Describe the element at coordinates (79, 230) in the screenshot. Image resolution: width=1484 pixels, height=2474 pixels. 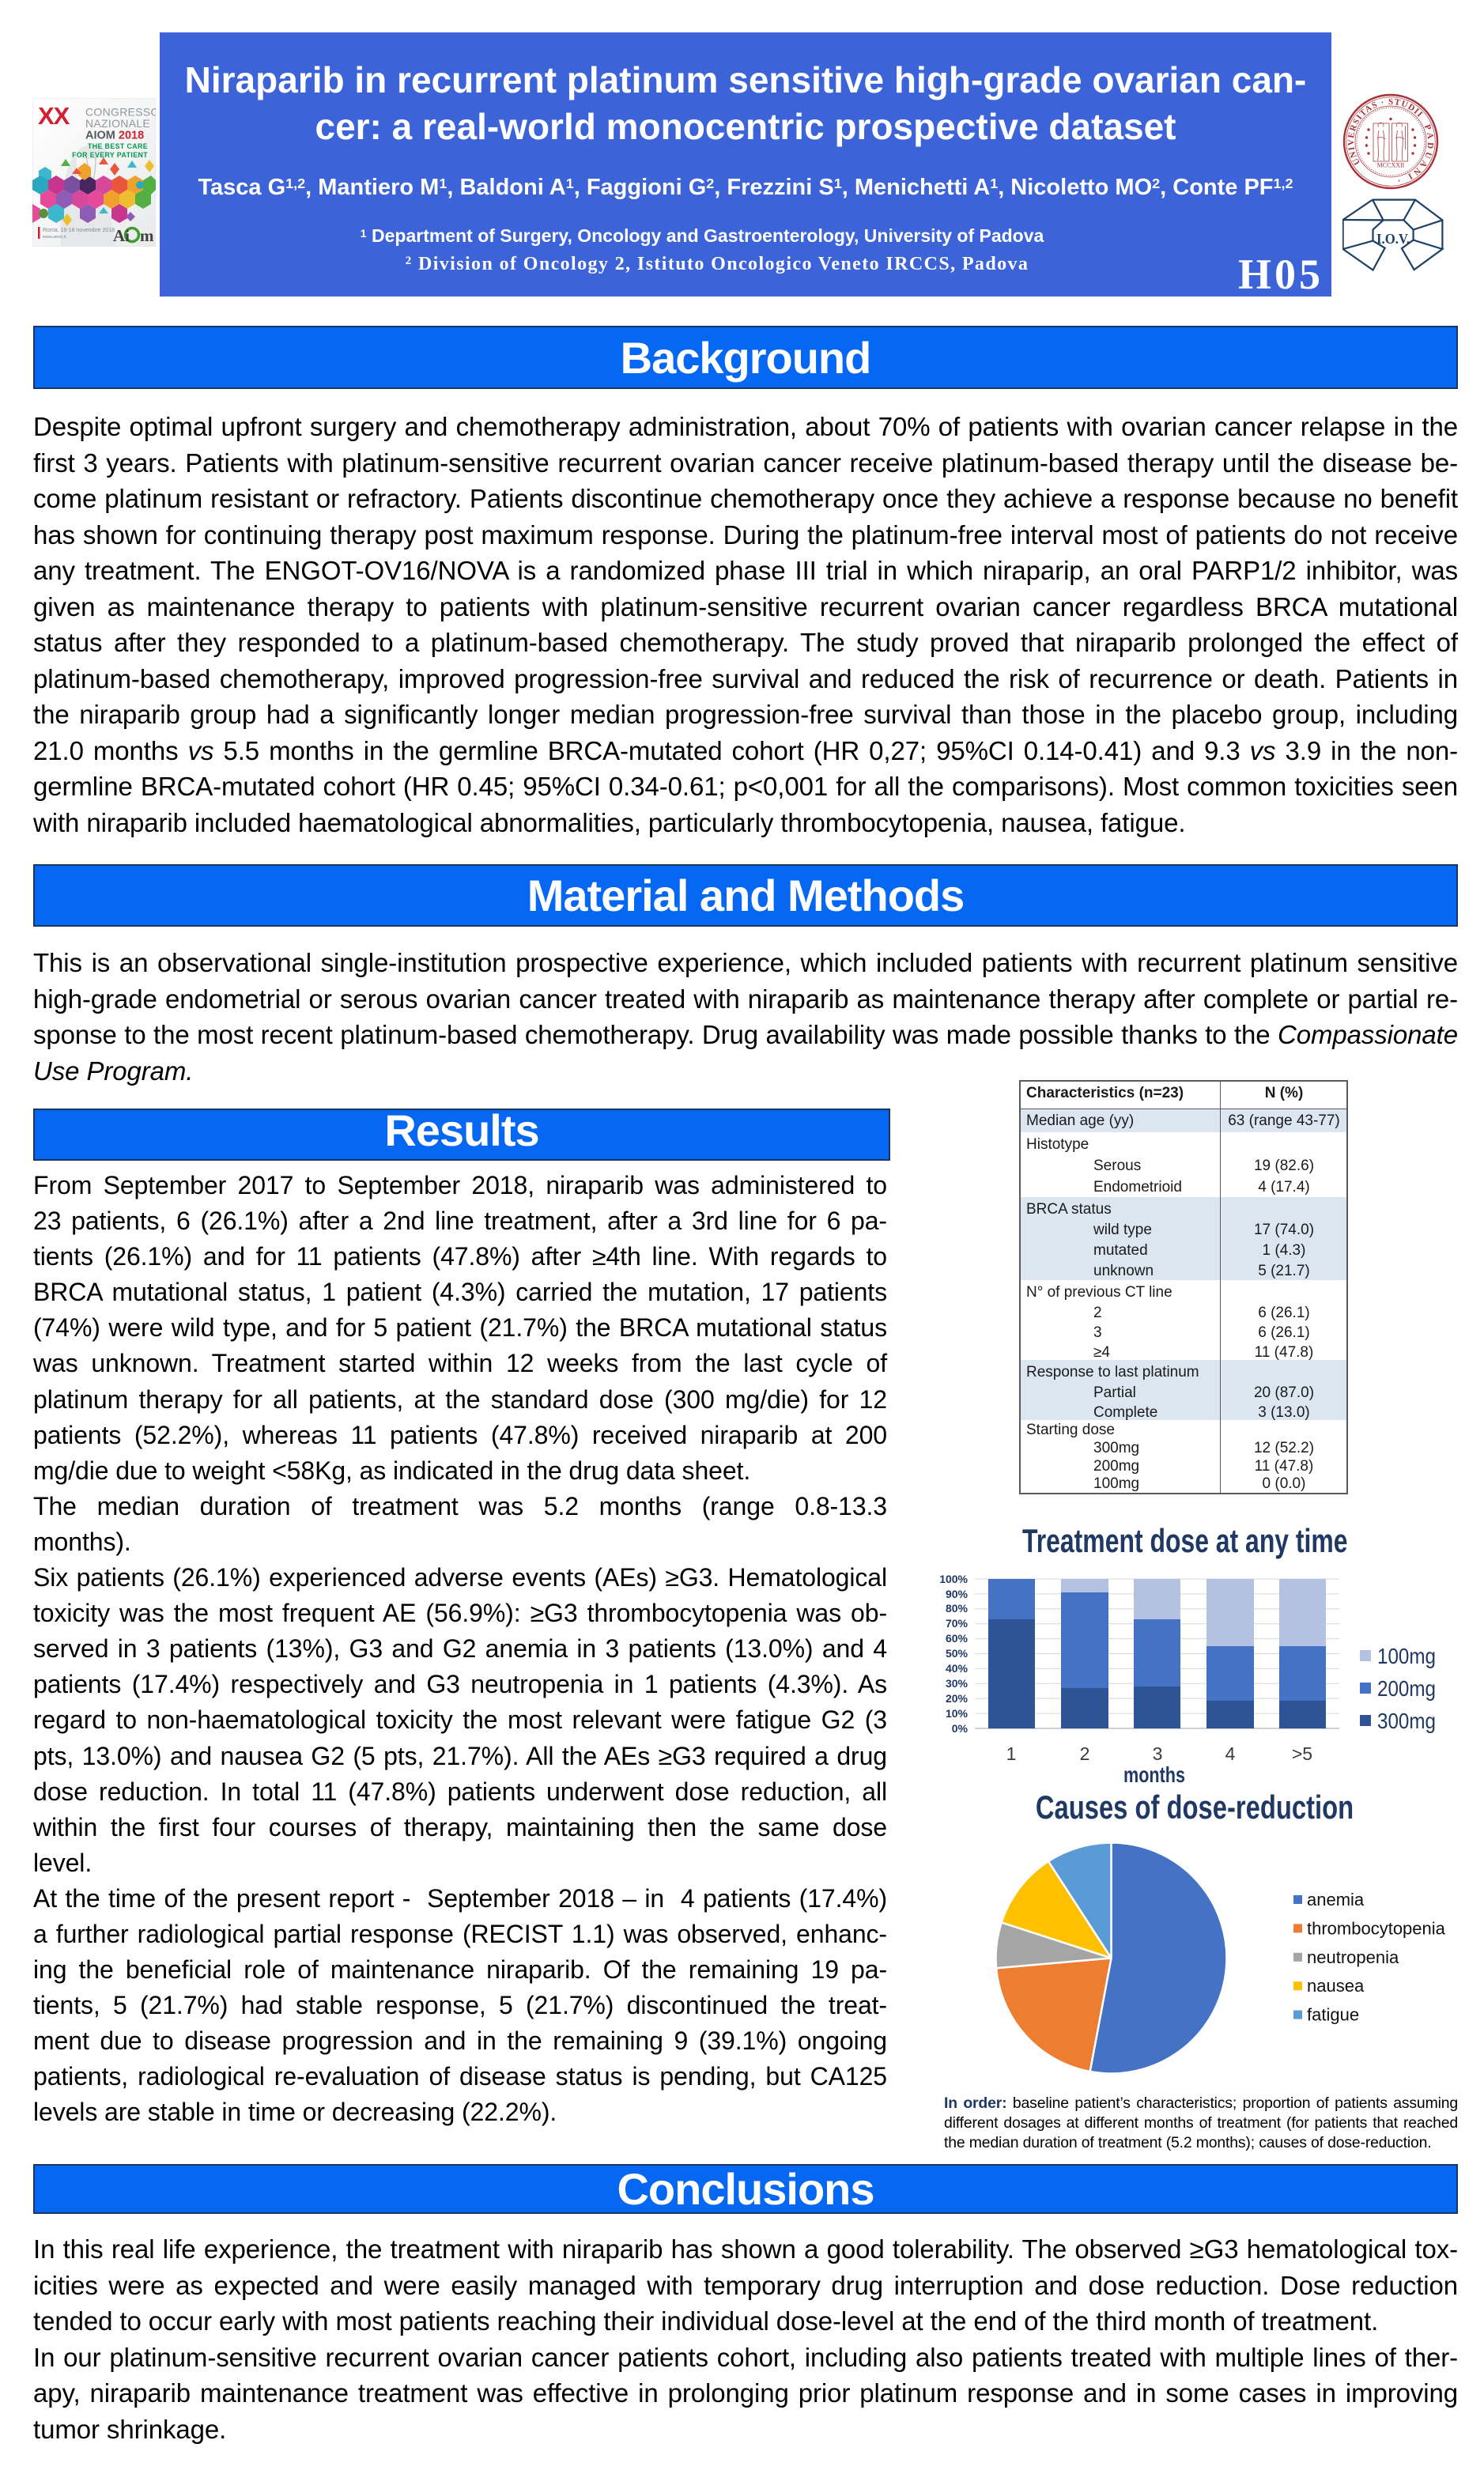
I see `svg-text: Roma, 16-18 novembre 2018` at that location.